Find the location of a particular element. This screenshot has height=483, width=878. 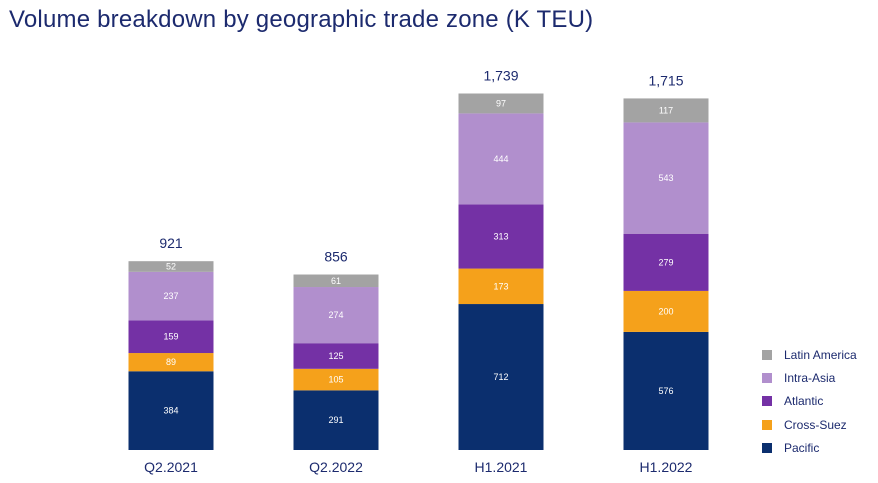

data-label-pacific: 576 is located at coordinates (665, 391).